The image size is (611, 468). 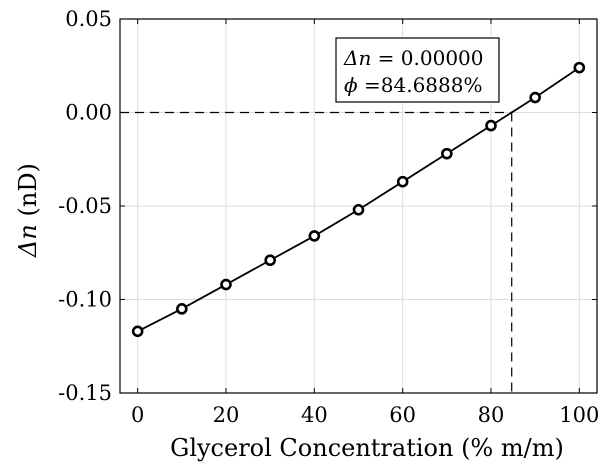 What do you see at coordinates (491, 415) in the screenshot?
I see `x-tick-label: 80` at bounding box center [491, 415].